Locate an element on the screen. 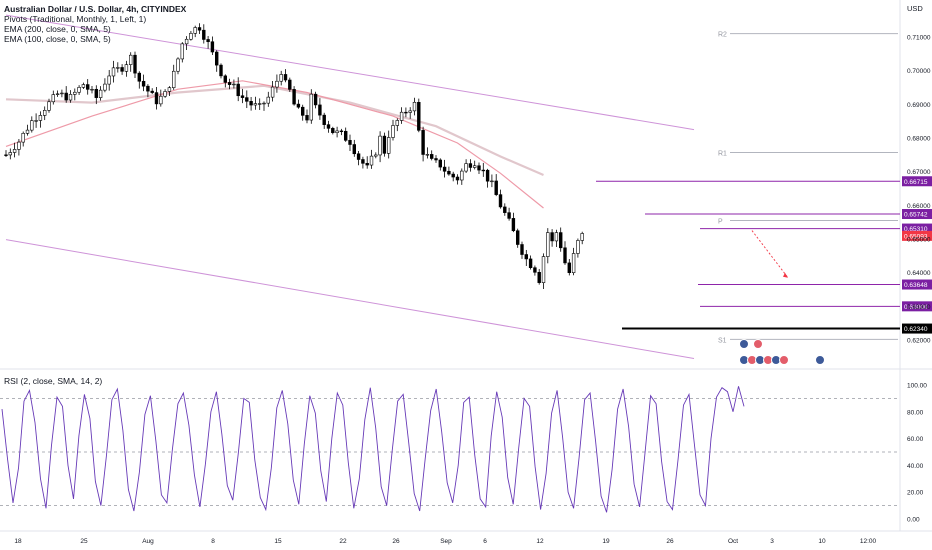 Image resolution: width=932 pixels, height=550 pixels. currency-label: USD is located at coordinates (915, 8).